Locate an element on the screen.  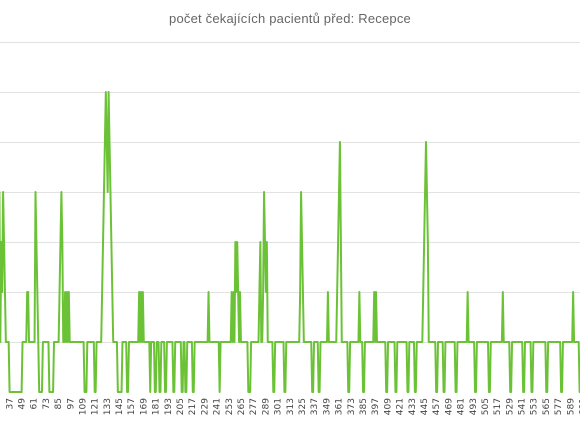
x-tick-label: 73 is located at coordinates (47, 403).